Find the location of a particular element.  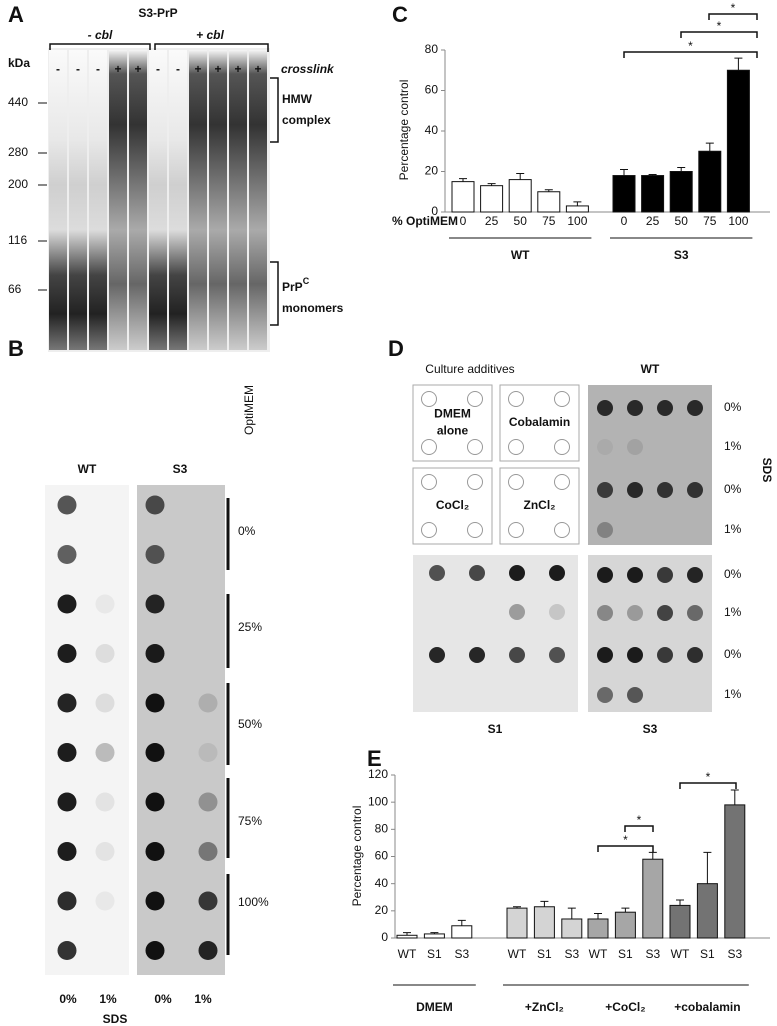

group-bracket is located at coordinates (159, 47).